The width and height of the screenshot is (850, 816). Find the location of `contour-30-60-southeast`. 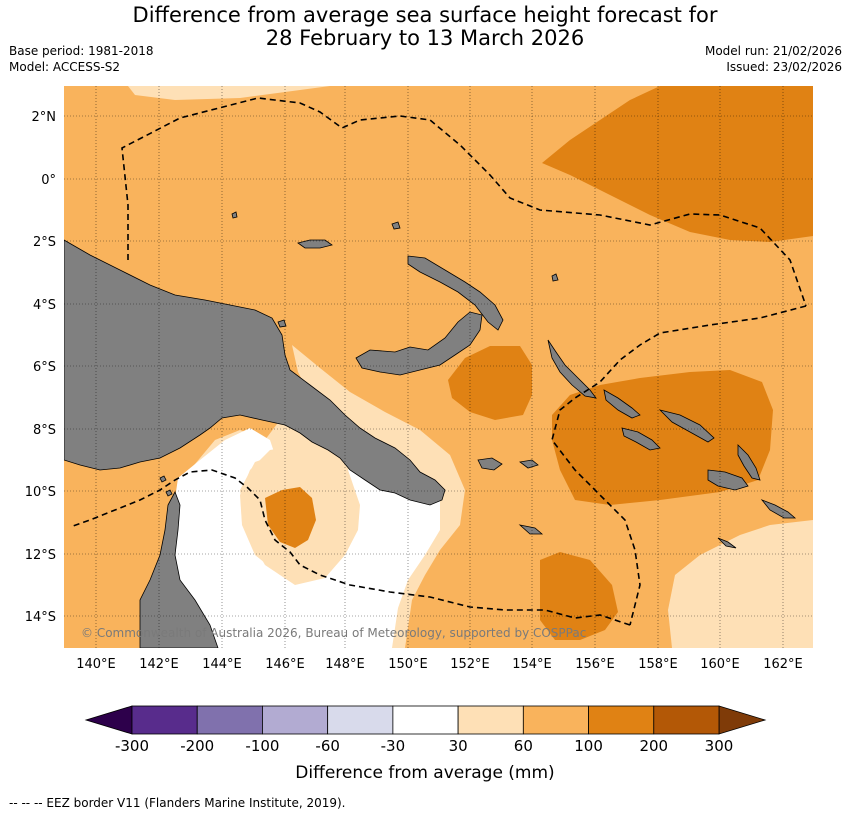

contour-30-60-southeast is located at coordinates (740, 584).